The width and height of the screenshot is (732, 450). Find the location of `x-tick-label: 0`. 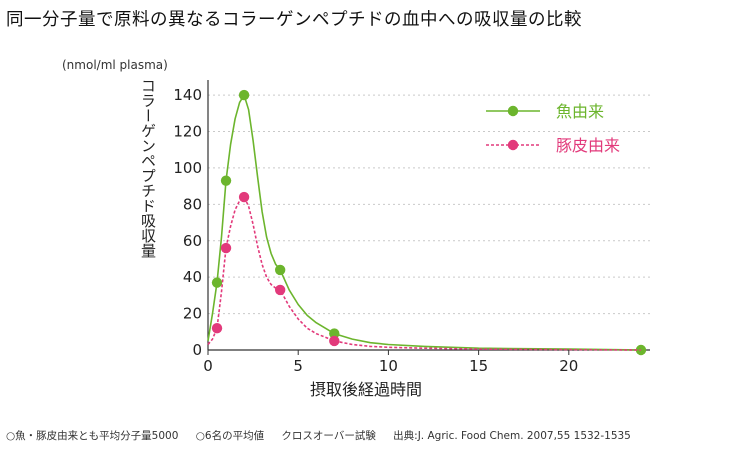

x-tick-label: 0 is located at coordinates (208, 366).